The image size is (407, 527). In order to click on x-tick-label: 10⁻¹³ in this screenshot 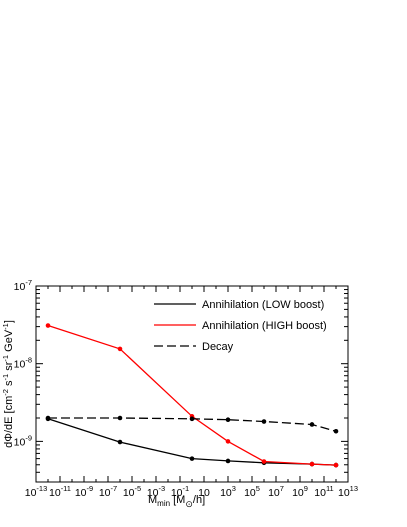, I will do `click(36, 491)`.